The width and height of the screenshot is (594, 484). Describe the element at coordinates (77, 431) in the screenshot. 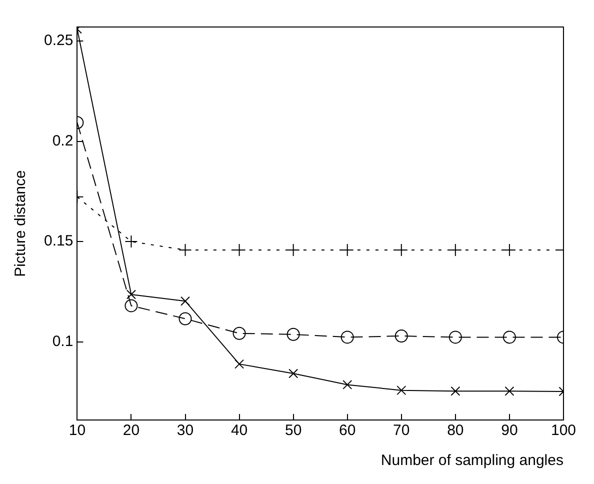

I see `x-tick-label: 10` at that location.